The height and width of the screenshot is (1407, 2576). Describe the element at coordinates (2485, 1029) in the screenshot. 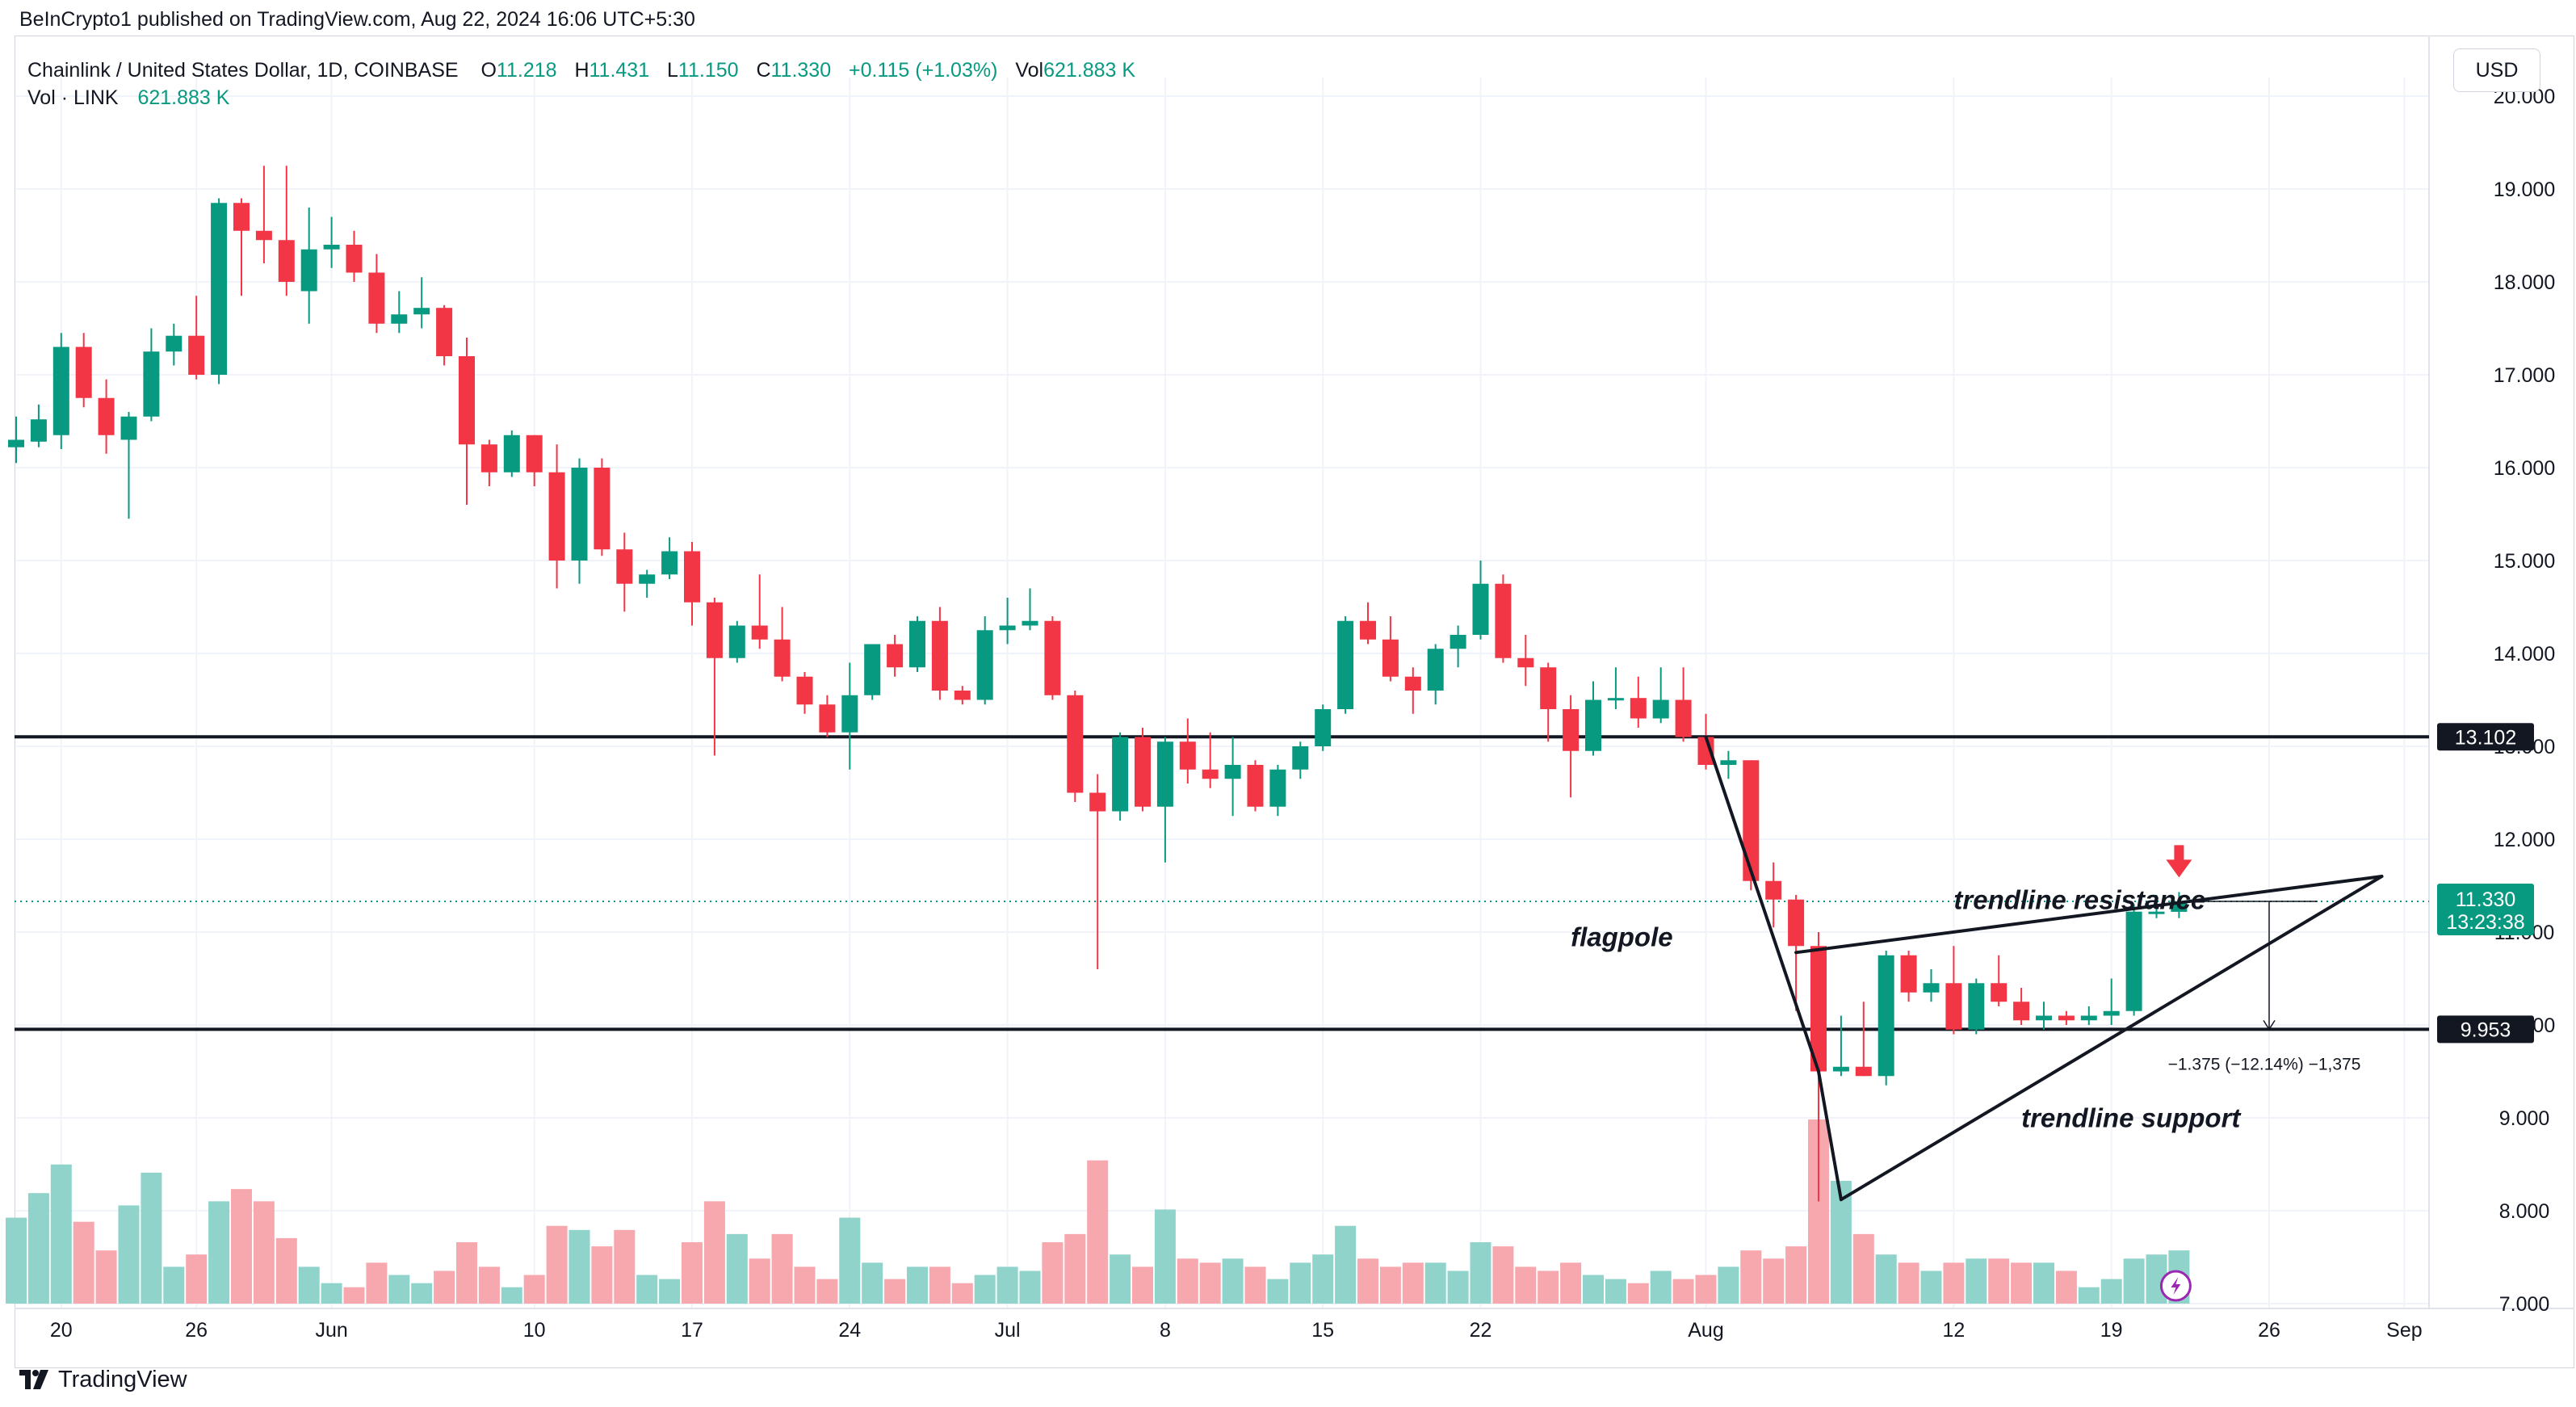

I see `horizontal-level-tag-bg` at that location.